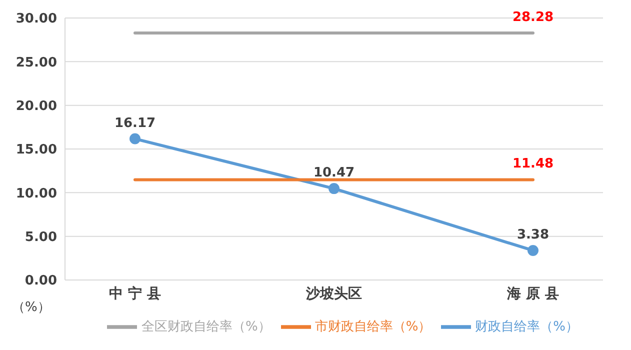 Image resolution: width=631 pixels, height=350 pixels. What do you see at coordinates (533, 164) in the screenshot?
I see `data-label: 11.48` at bounding box center [533, 164].